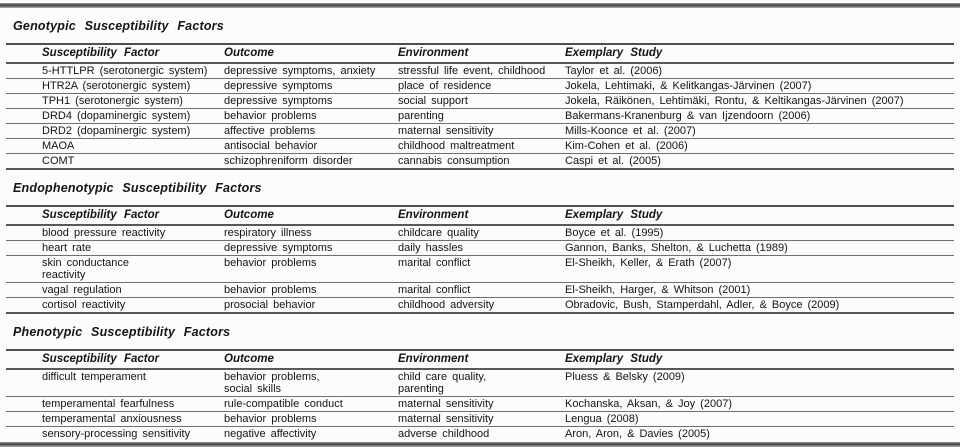 This screenshot has width=960, height=447. Describe the element at coordinates (481, 101) in the screenshot. I see `environment-cell: social support` at that location.